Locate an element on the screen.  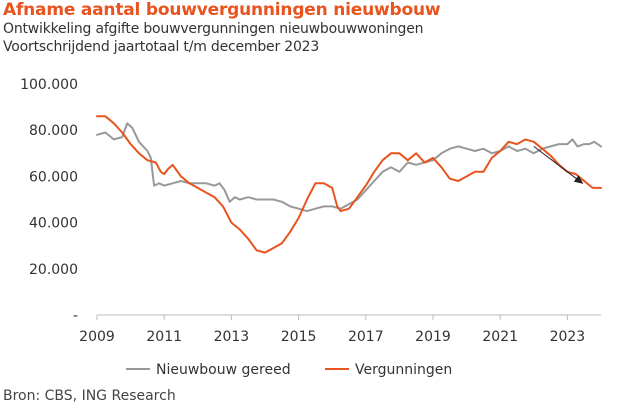
chart-title: Afname aantal bouwvergunningen nieuwbouw is located at coordinates (222, 10).